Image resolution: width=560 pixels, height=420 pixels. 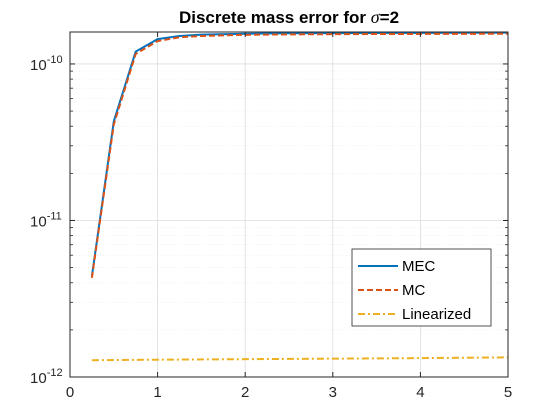 I want to click on legend-box, so click(x=421, y=287).